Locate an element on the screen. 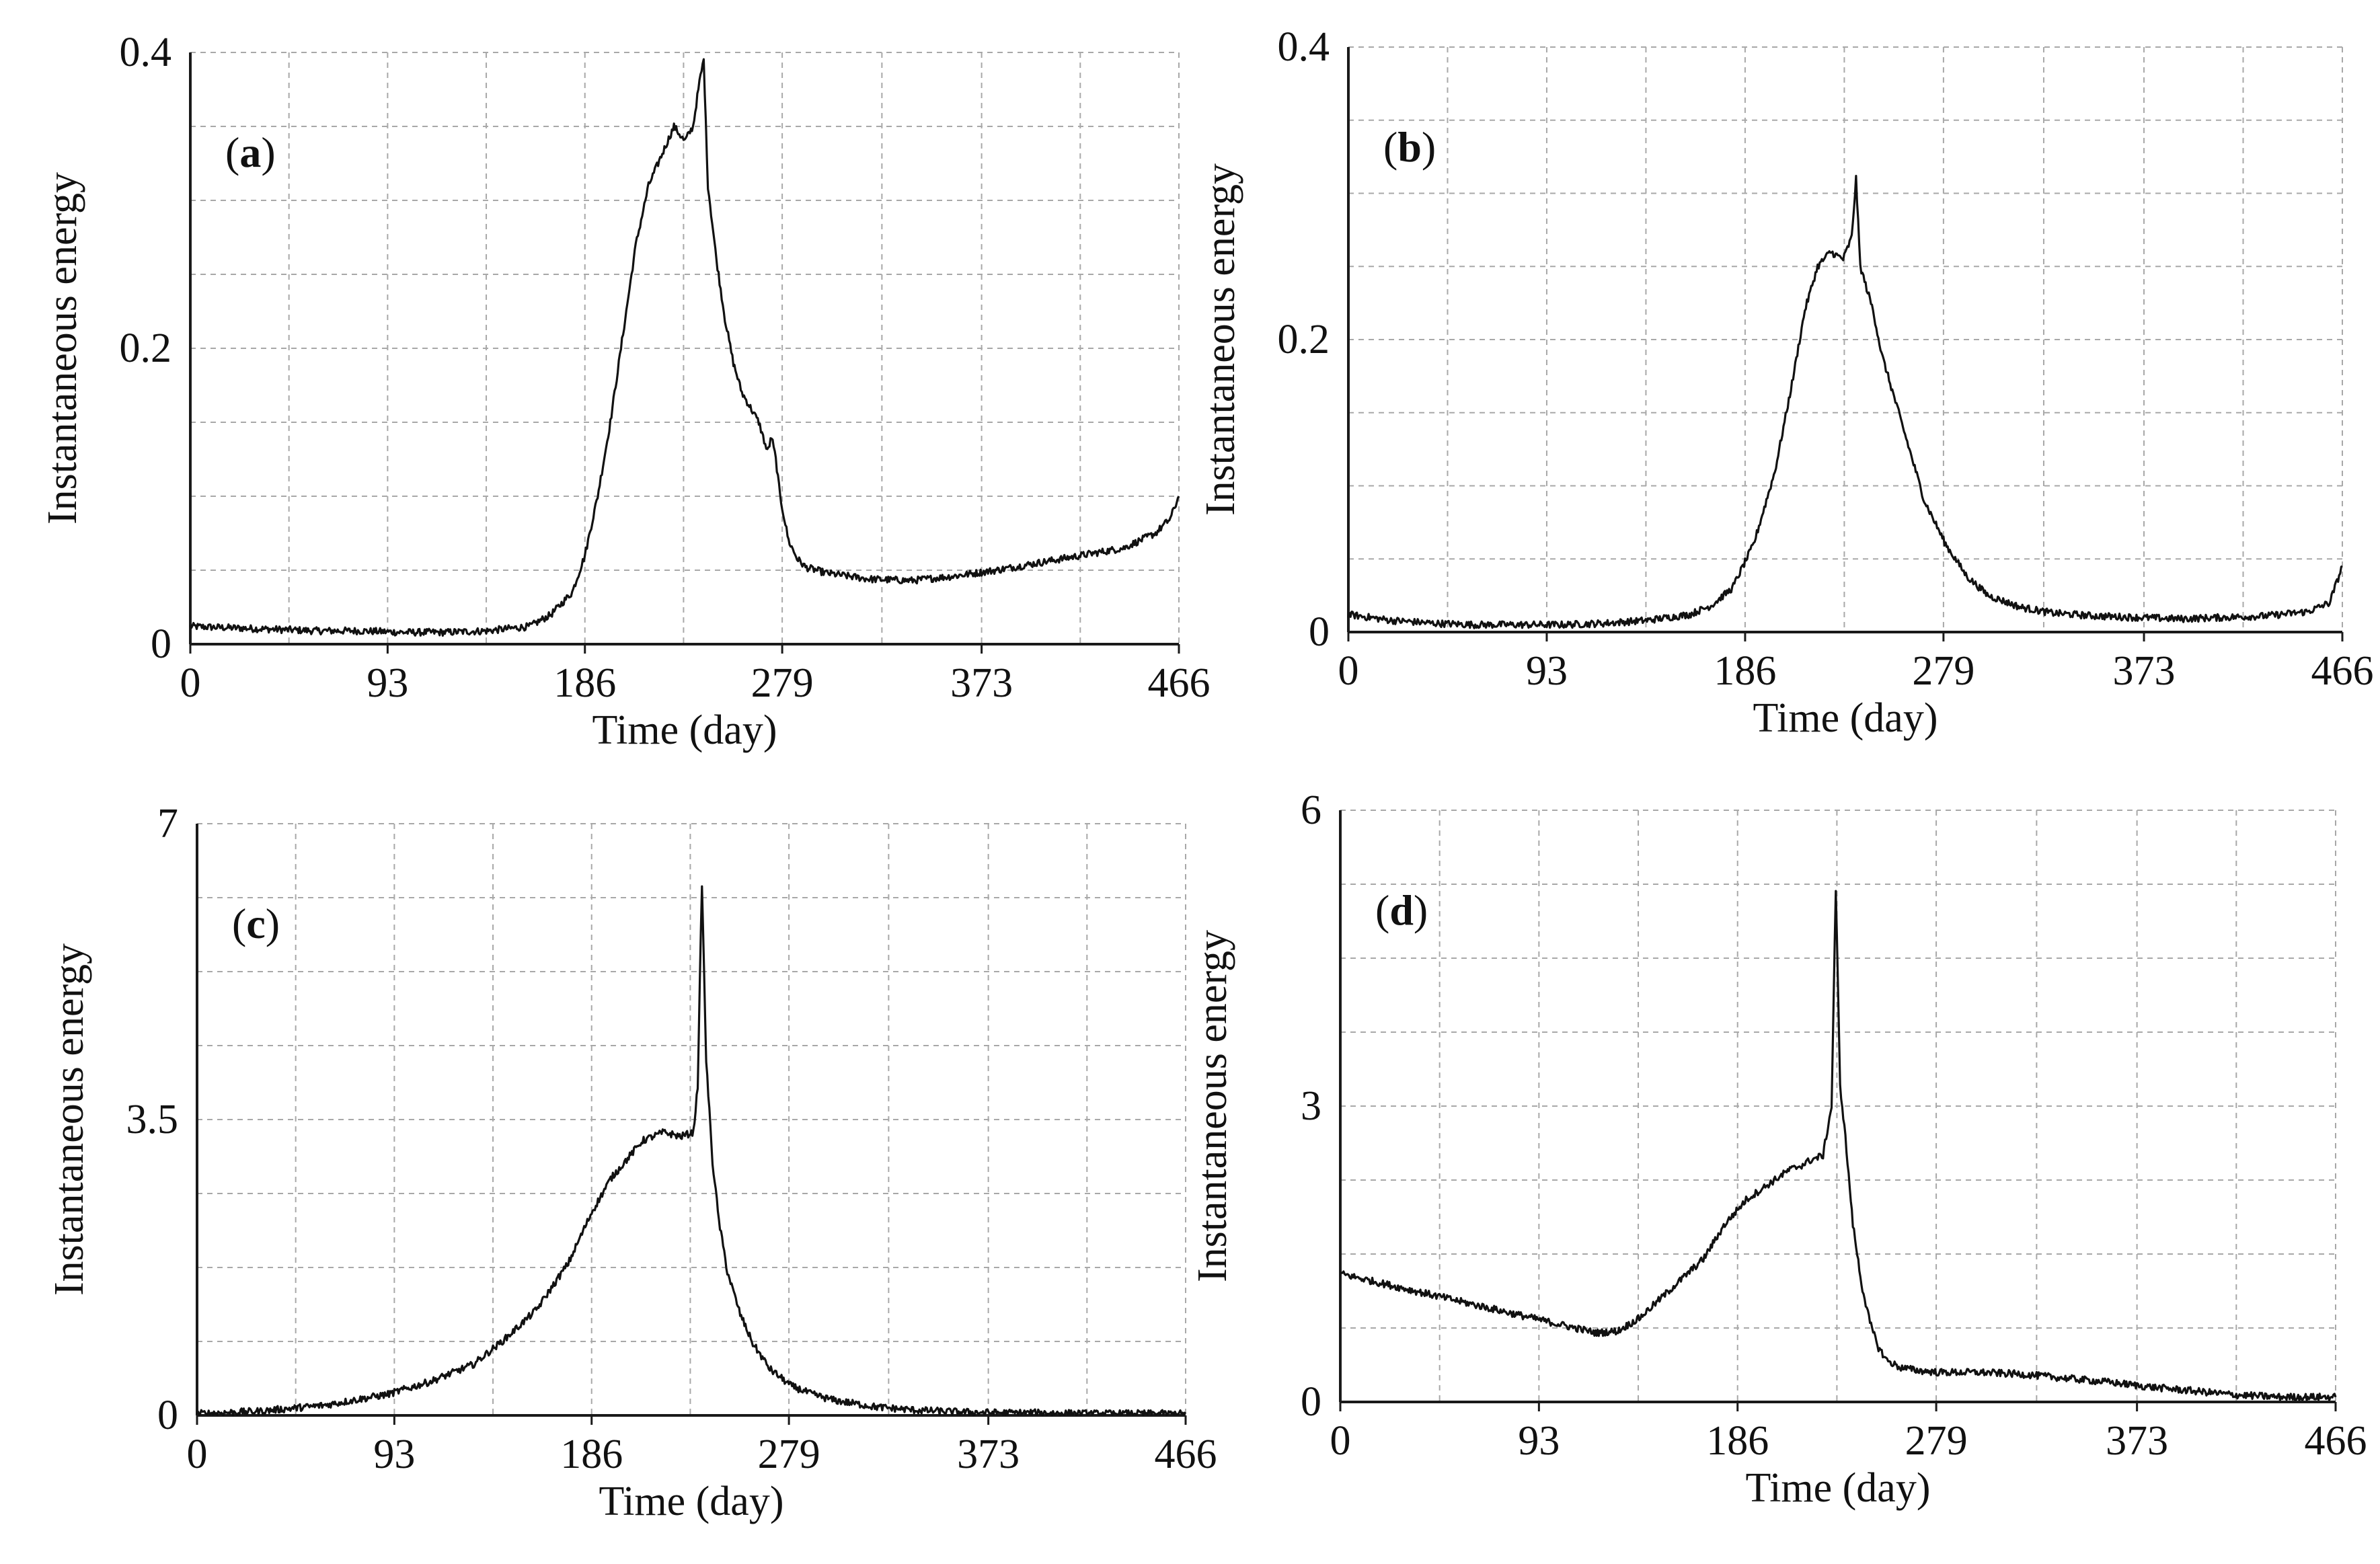  panel-tag: (d) is located at coordinates (1401, 910).